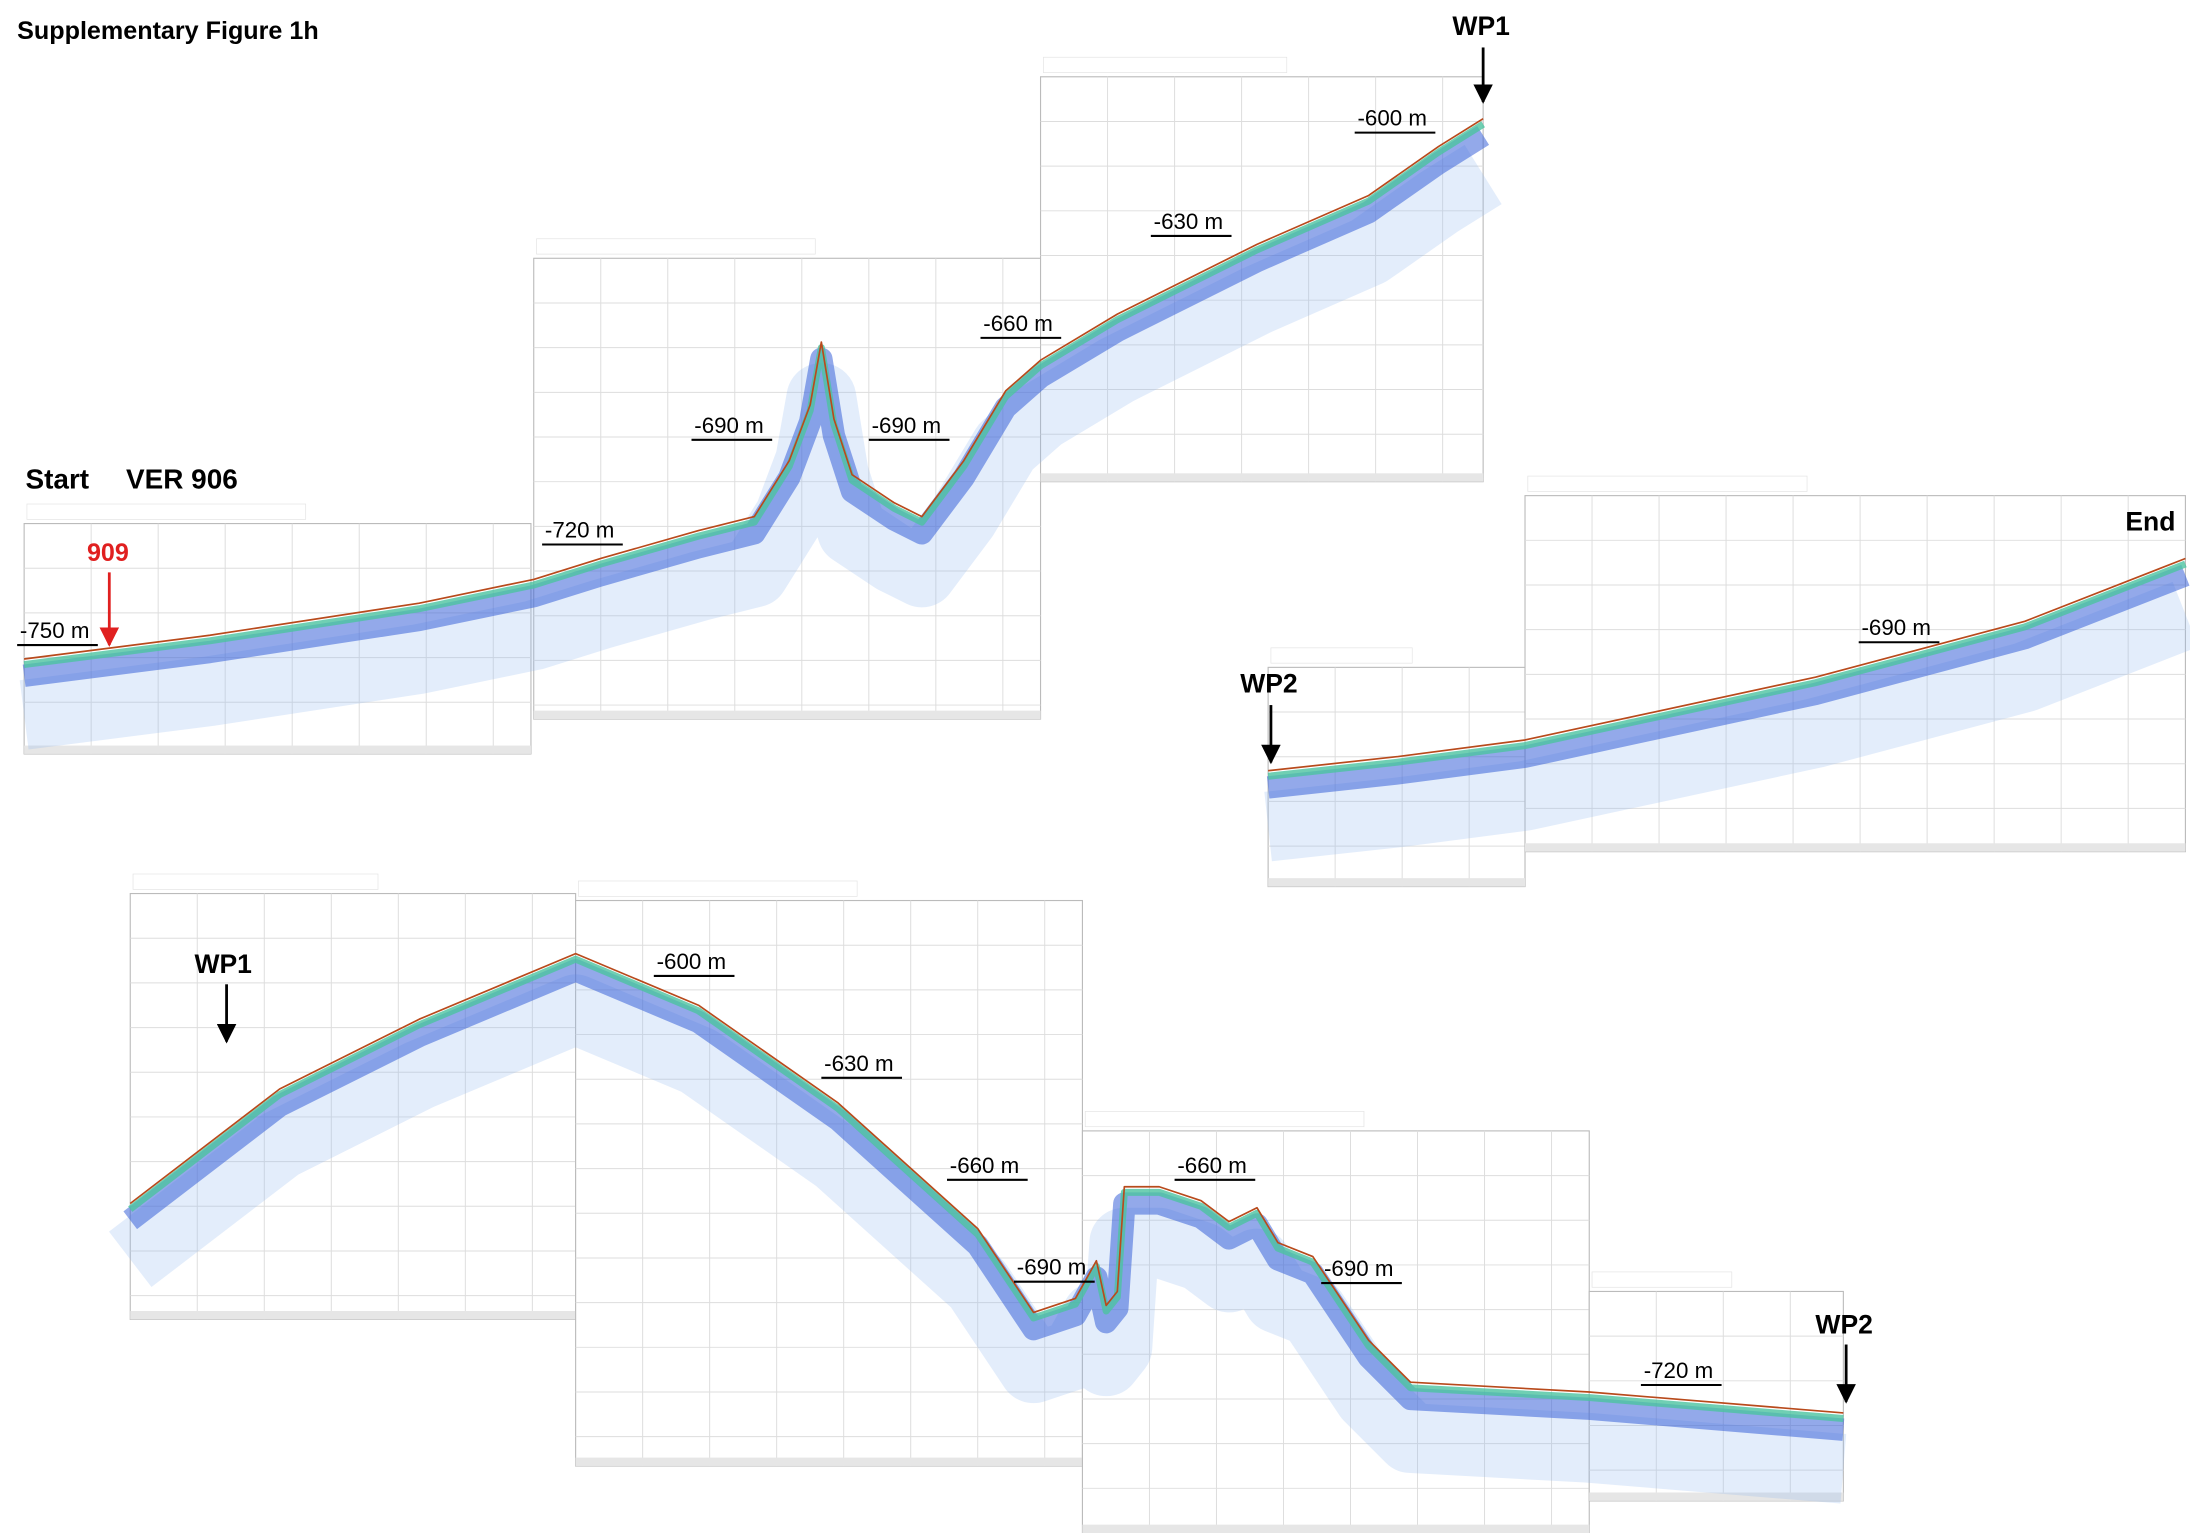 This screenshot has width=2190, height=1533. I want to click on line-label: VER 906, so click(182, 479).